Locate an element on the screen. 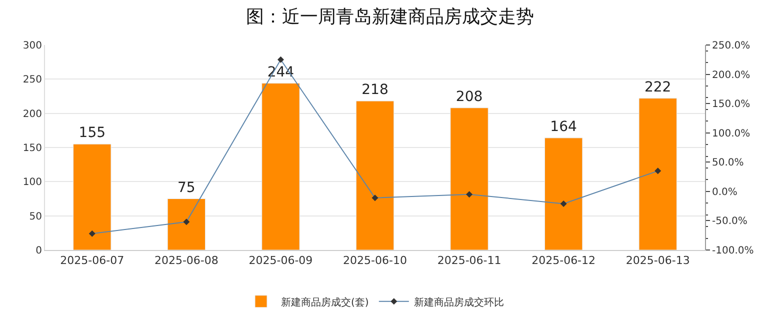  y-tick-label: 250 is located at coordinates (32, 80).